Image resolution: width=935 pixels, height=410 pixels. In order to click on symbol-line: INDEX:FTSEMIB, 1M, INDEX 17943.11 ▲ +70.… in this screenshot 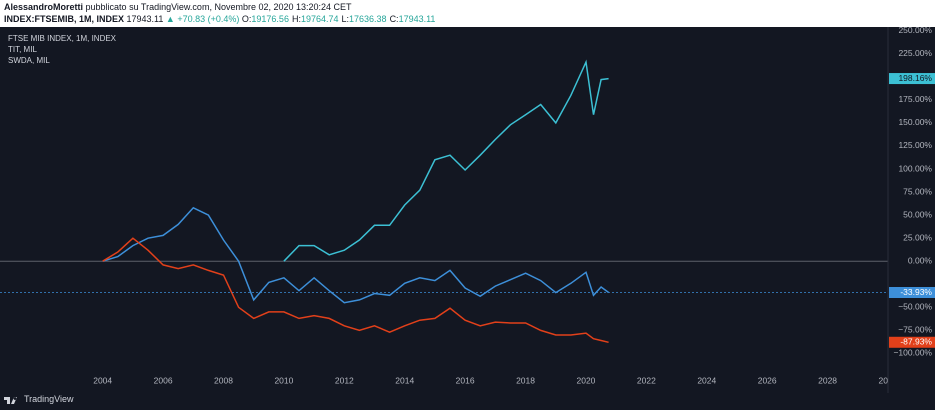, I will do `click(221, 19)`.